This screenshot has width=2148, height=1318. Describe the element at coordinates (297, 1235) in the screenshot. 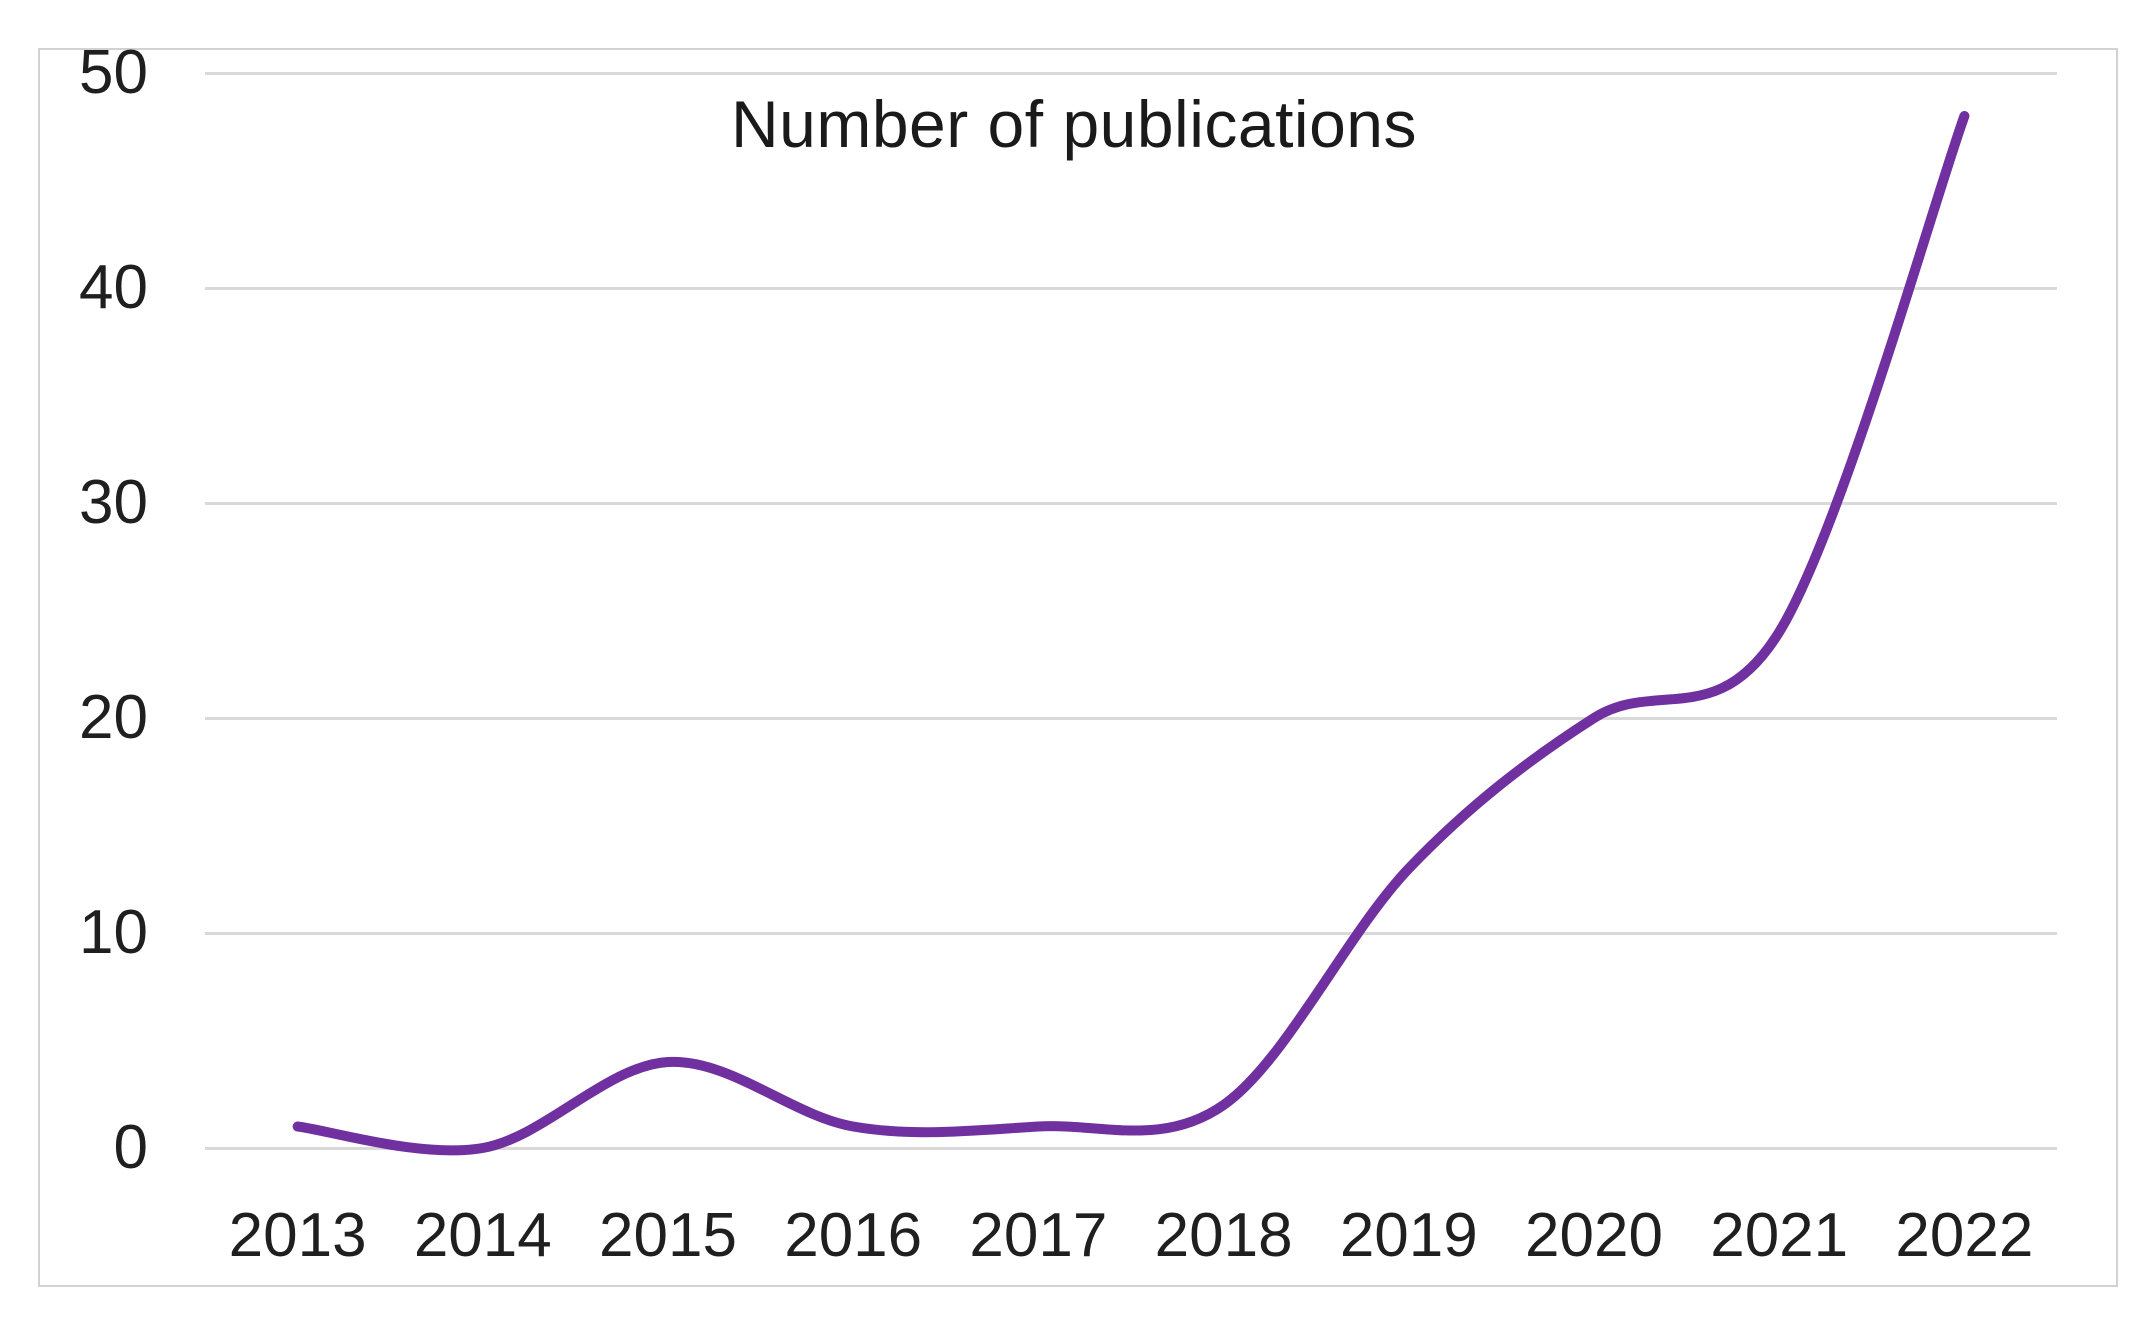

I see `x-tick-label: 2013` at that location.